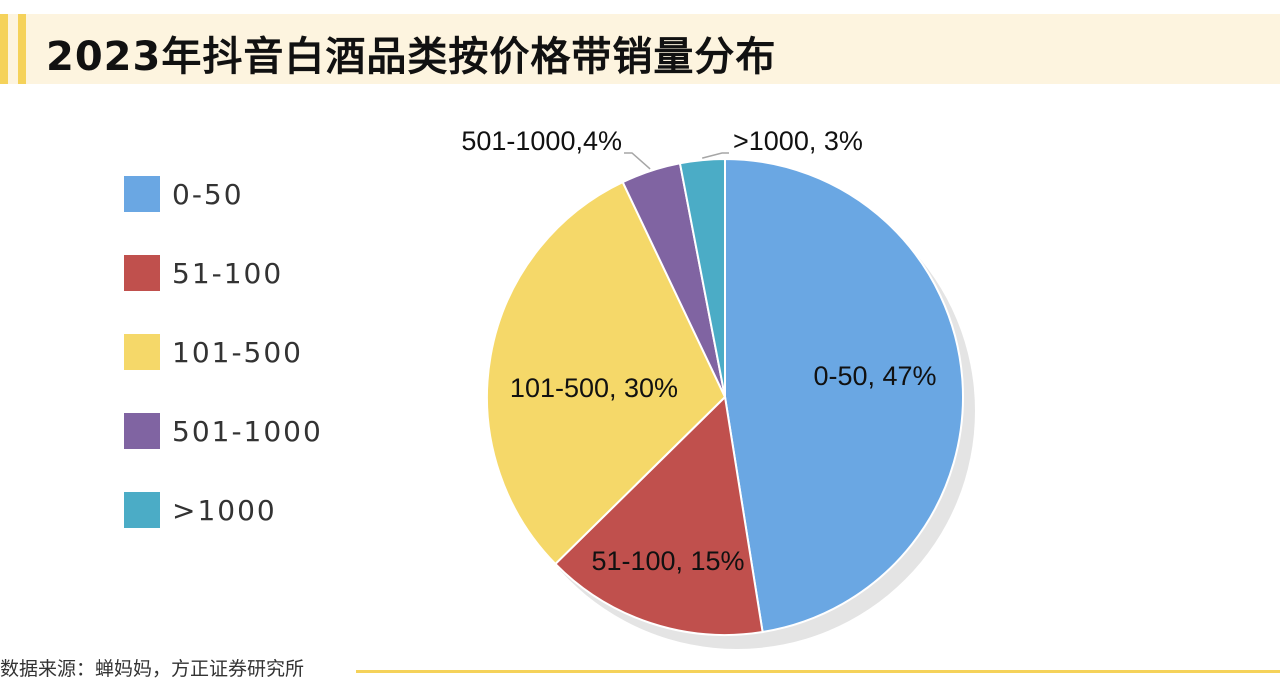 Image resolution: width=1280 pixels, height=681 pixels. I want to click on legend-label: 0-50, so click(208, 194).